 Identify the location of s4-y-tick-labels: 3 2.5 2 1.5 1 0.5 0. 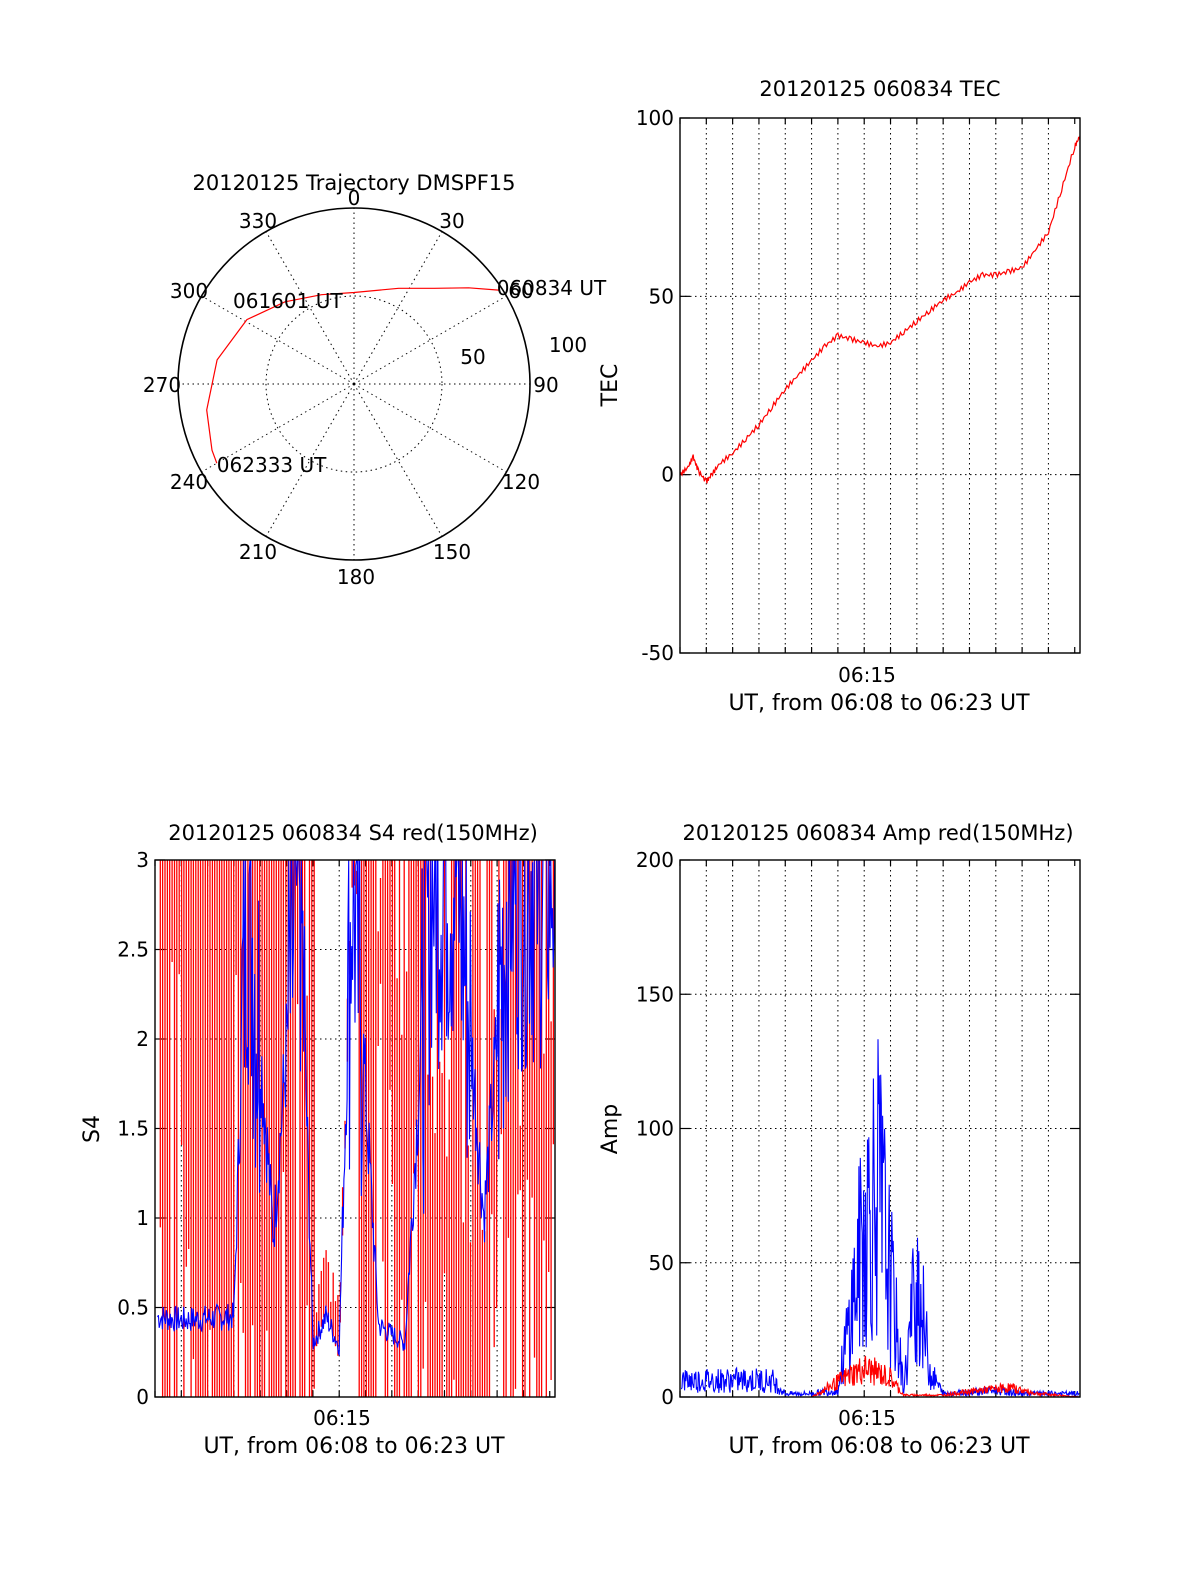
(133, 1128).